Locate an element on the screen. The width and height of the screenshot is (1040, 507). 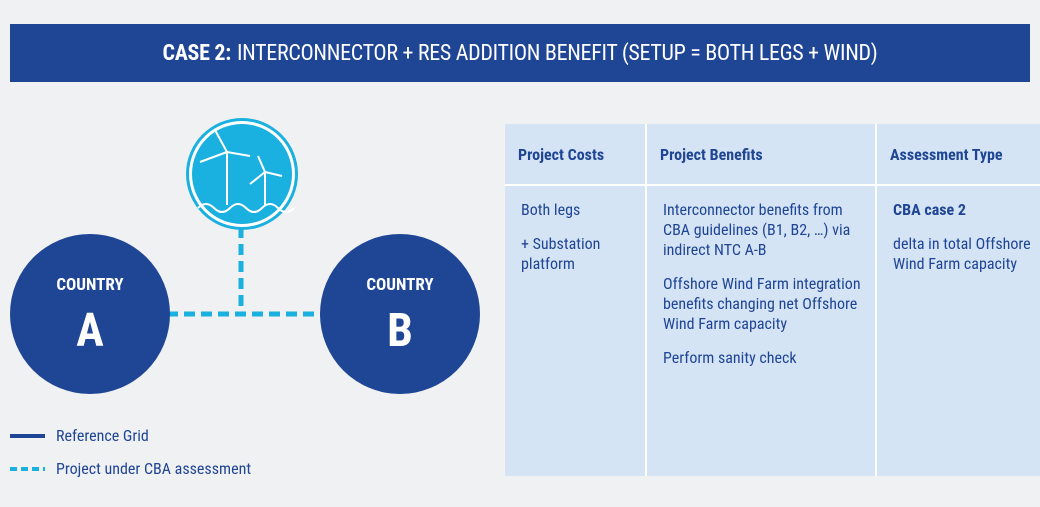
text: Project under CBA assessment is located at coordinates (154, 468).